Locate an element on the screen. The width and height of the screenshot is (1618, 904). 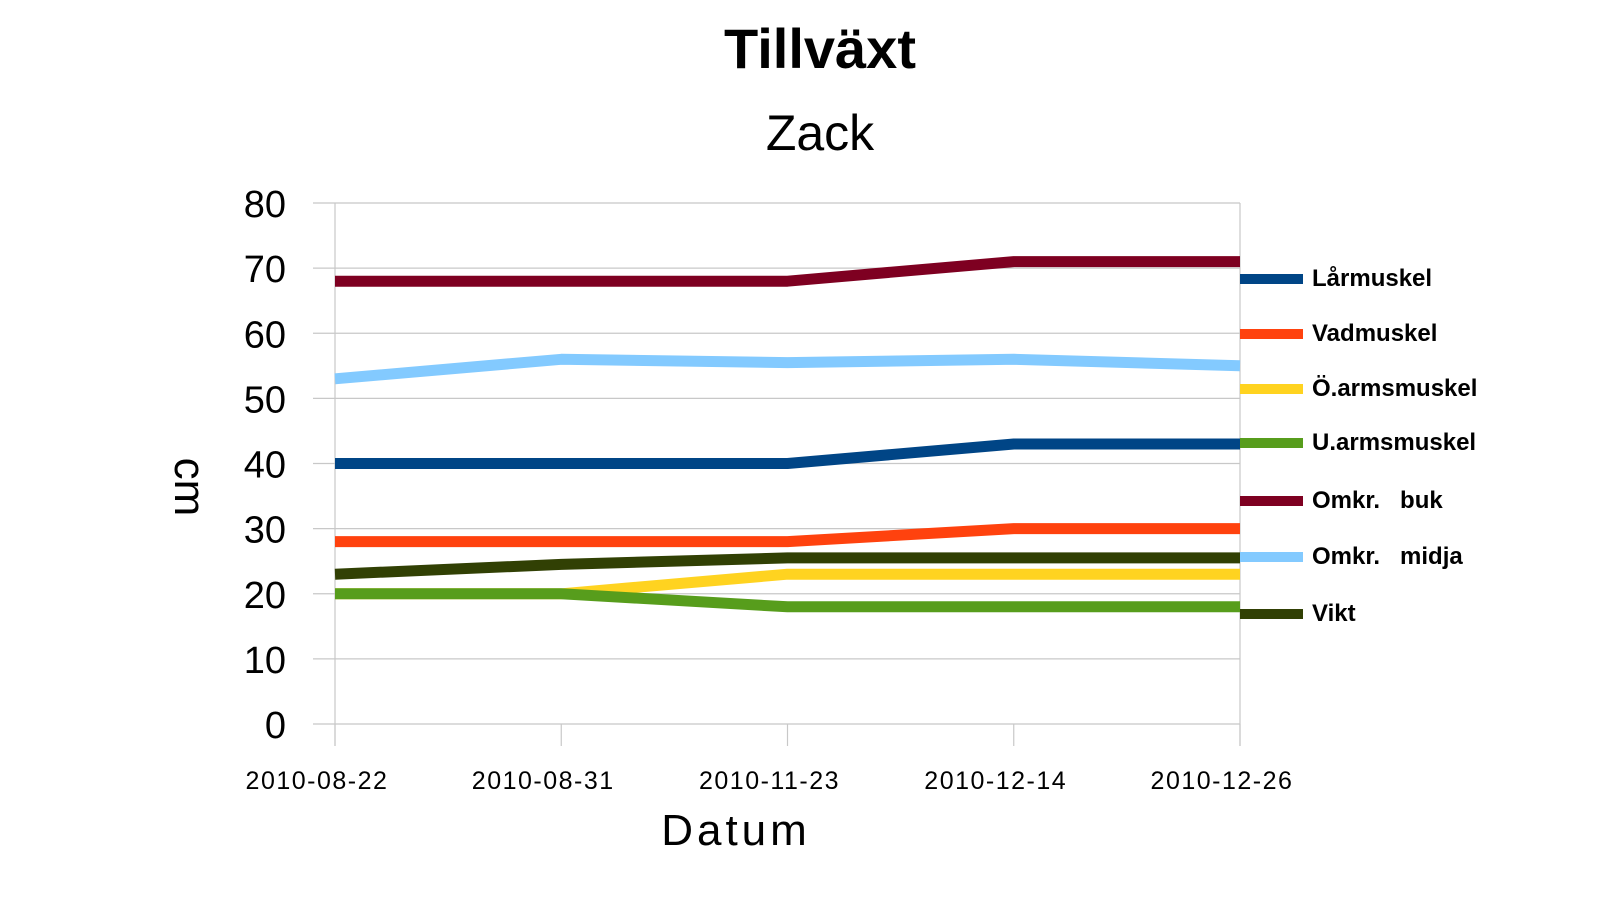
legend-label: Lårmuskel is located at coordinates (1372, 278).